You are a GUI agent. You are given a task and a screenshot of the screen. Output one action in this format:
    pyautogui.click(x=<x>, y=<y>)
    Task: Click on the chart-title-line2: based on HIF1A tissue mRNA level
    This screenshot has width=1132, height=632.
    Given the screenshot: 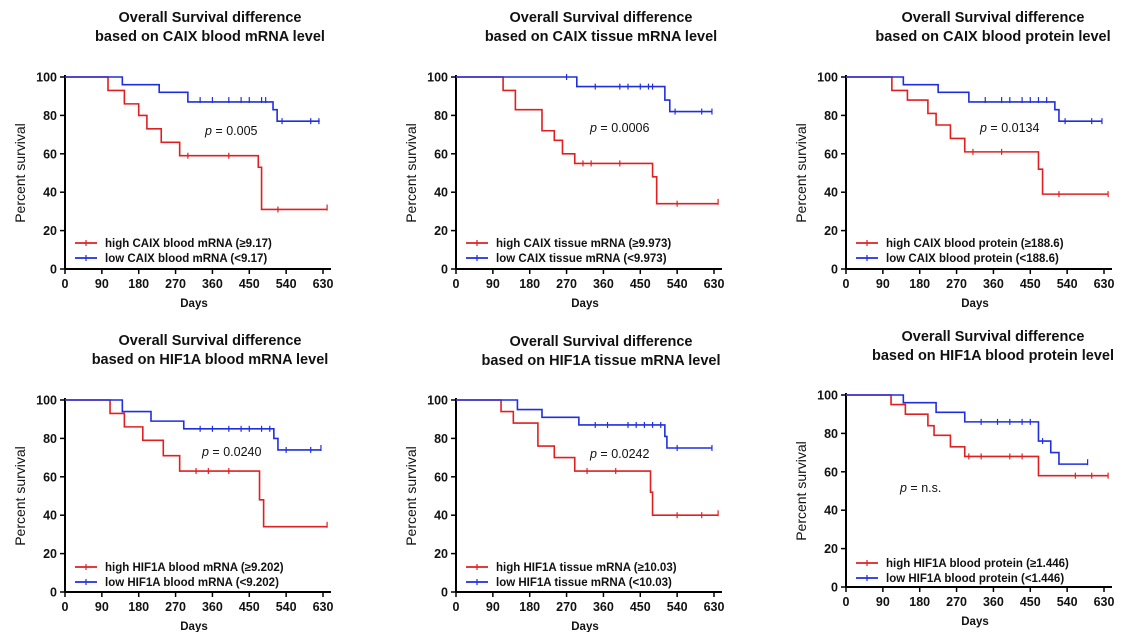 What is the action you would take?
    pyautogui.click(x=600, y=361)
    